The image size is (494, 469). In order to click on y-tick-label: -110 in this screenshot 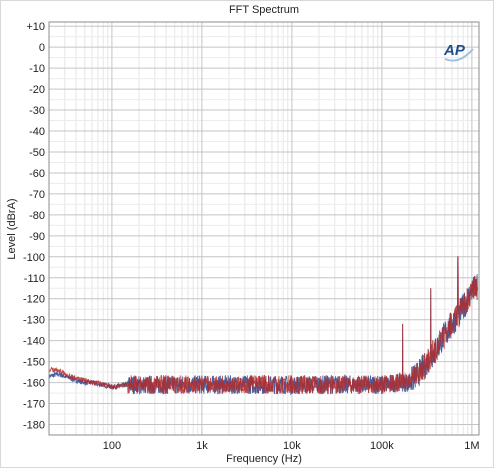, I will do `click(34, 279)`.